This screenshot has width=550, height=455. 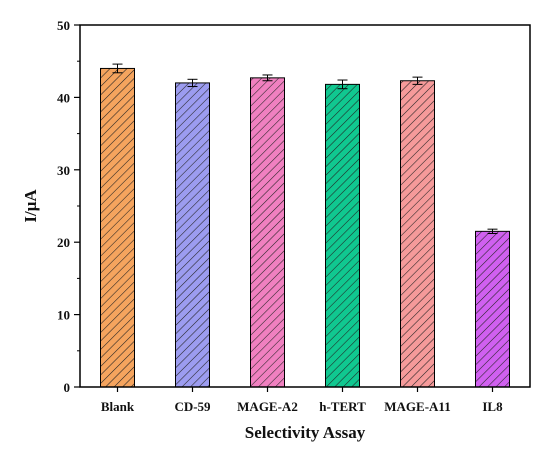 I want to click on y-axis-title: I/μA, so click(x=30, y=206).